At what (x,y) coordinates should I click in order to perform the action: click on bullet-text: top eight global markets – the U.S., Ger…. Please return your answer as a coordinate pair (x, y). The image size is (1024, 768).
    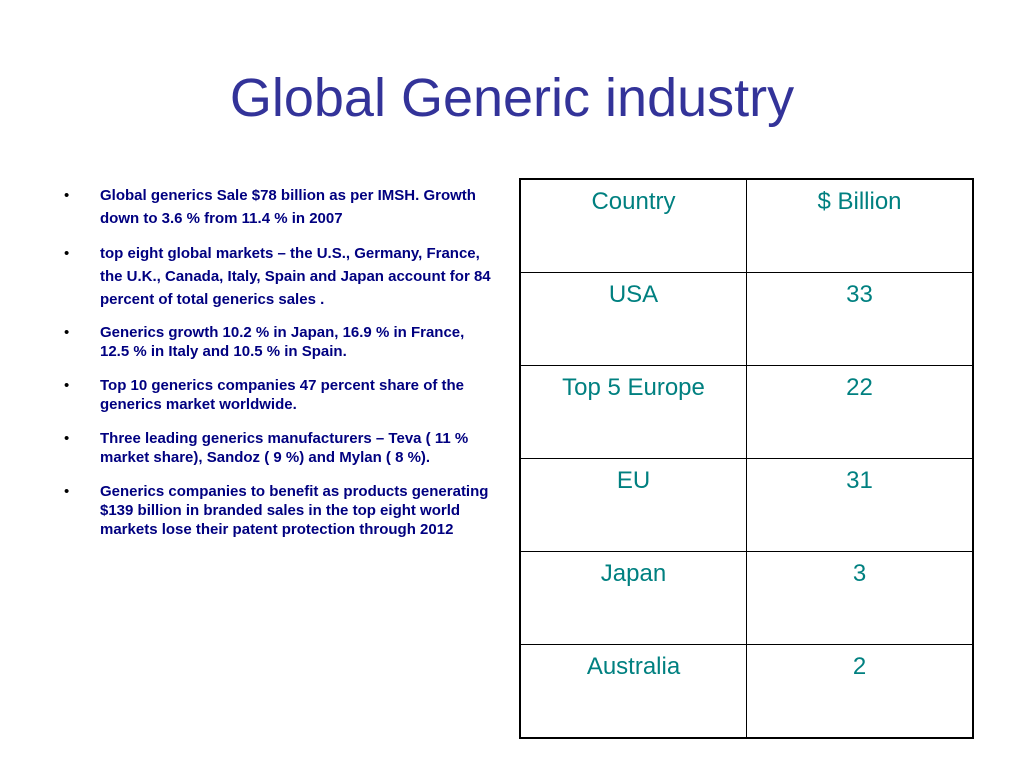
    Looking at the image, I should click on (295, 276).